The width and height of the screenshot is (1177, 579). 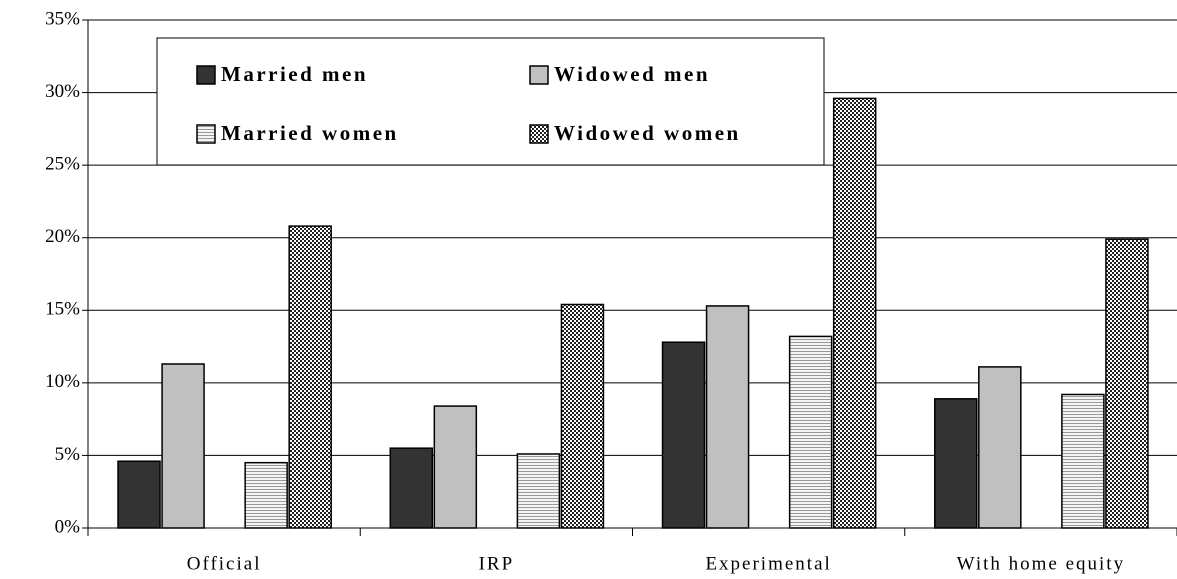 I want to click on x-tick-label: IRP, so click(x=497, y=563).